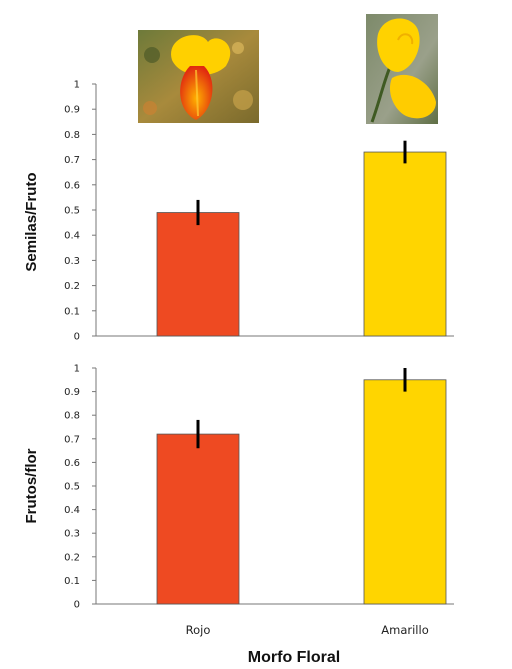  I want to click on y-axis-top: 0 0.1 0.2 0.3 0.4 0.5 0.6 0.7 0.8 0.9 1, so click(80, 211).